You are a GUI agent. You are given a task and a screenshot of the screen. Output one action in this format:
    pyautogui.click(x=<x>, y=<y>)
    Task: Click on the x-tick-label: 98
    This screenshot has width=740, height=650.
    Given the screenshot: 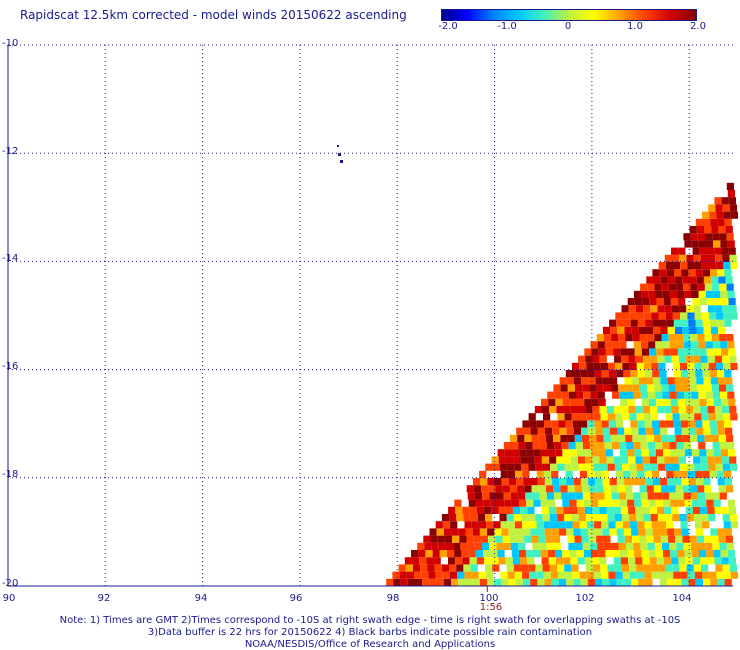 What is the action you would take?
    pyautogui.click(x=393, y=598)
    